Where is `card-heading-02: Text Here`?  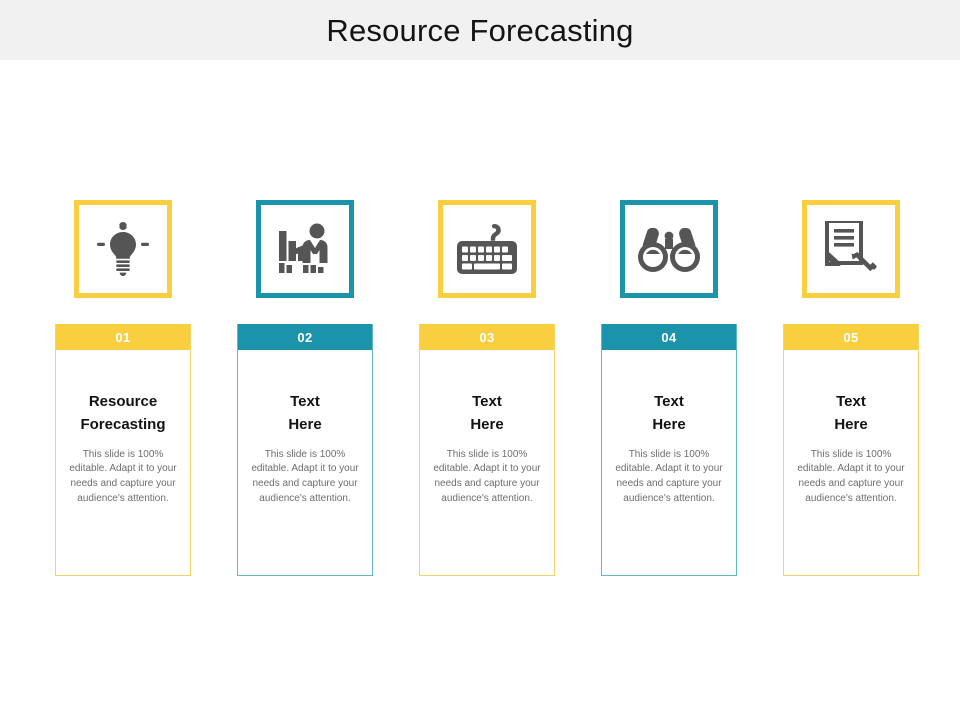
card-heading-02: Text Here is located at coordinates (305, 413).